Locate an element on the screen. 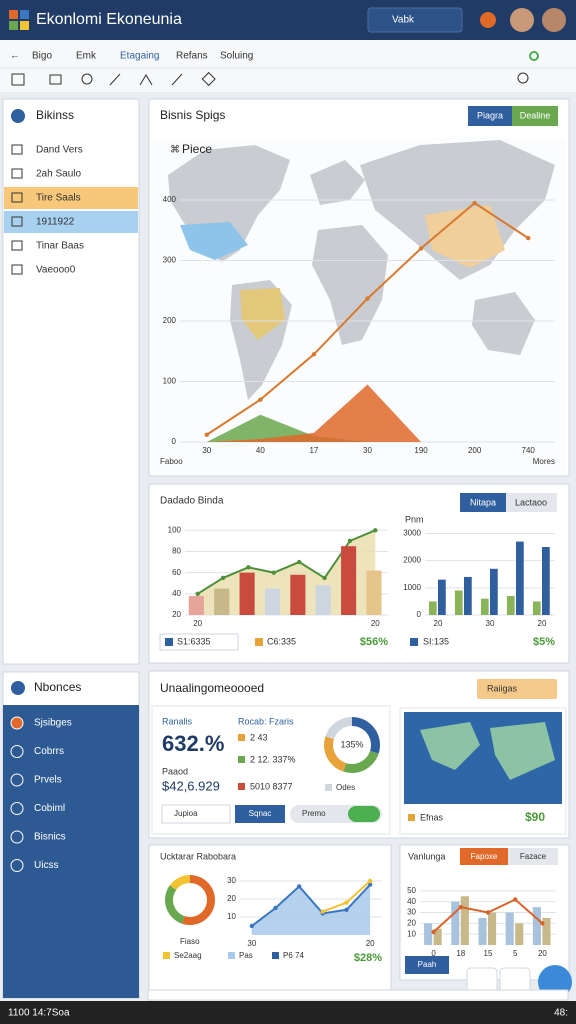  dropdown-label: Raiigas is located at coordinates (502, 688).